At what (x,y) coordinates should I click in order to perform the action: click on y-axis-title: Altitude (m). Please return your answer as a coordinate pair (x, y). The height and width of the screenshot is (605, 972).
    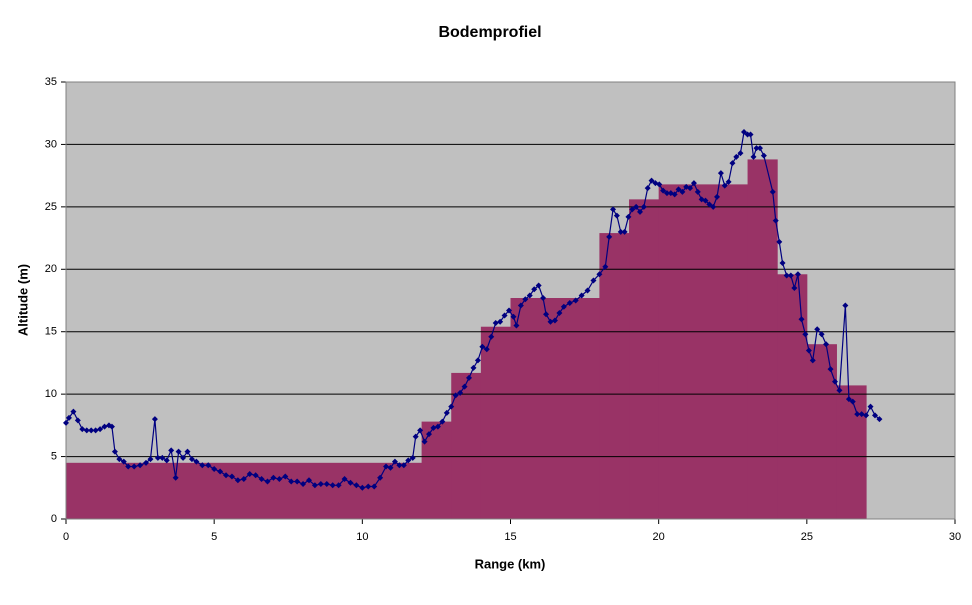
    Looking at the image, I should click on (22, 300).